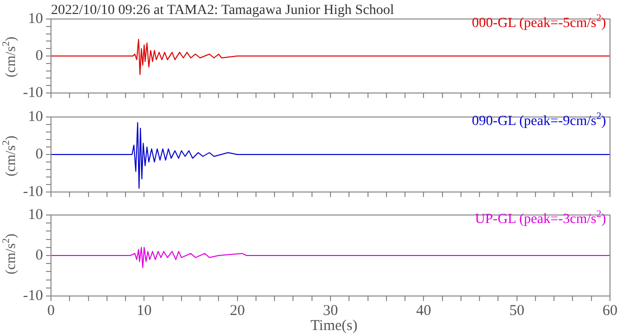 The height and width of the screenshot is (334, 620). What do you see at coordinates (330, 310) in the screenshot?
I see `x-tick-label: 30` at bounding box center [330, 310].